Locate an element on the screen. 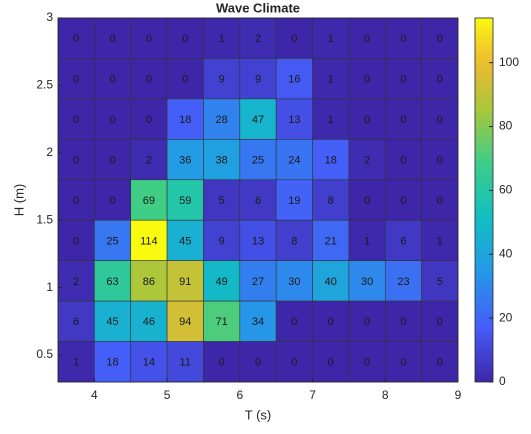 This screenshot has width=531, height=434. cell-label: 5 is located at coordinates (440, 282).